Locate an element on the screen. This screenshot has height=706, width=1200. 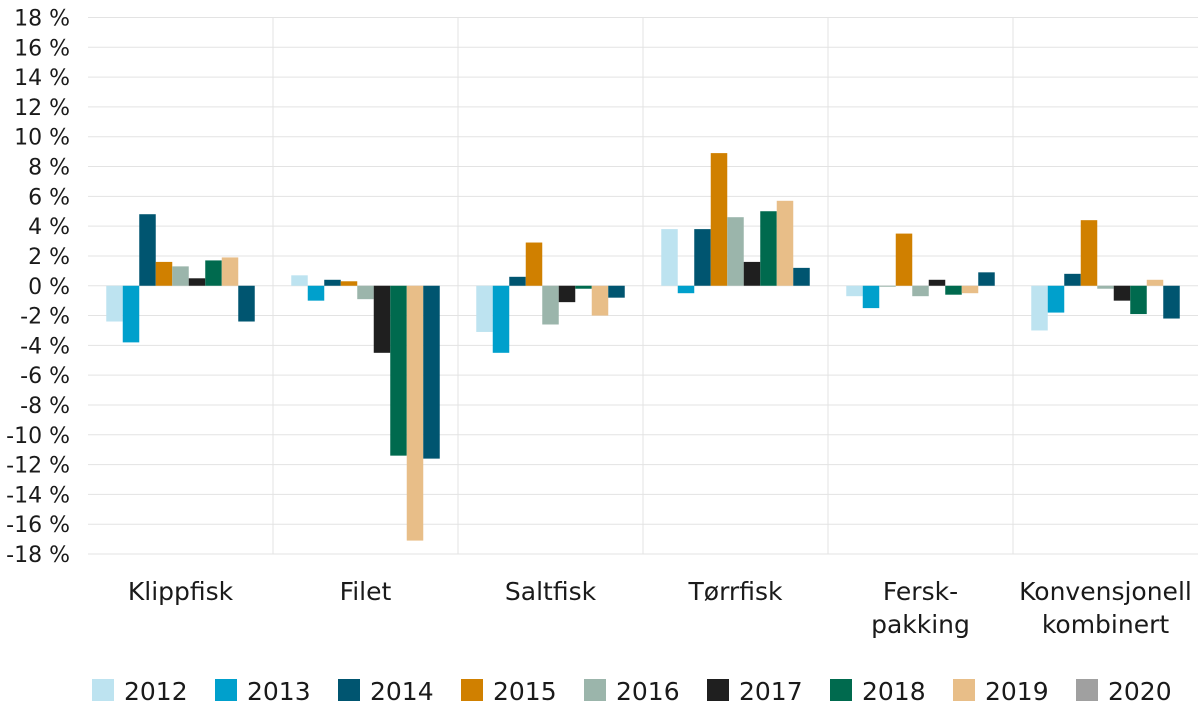
y-tick-label: -12 % is located at coordinates (38, 466).